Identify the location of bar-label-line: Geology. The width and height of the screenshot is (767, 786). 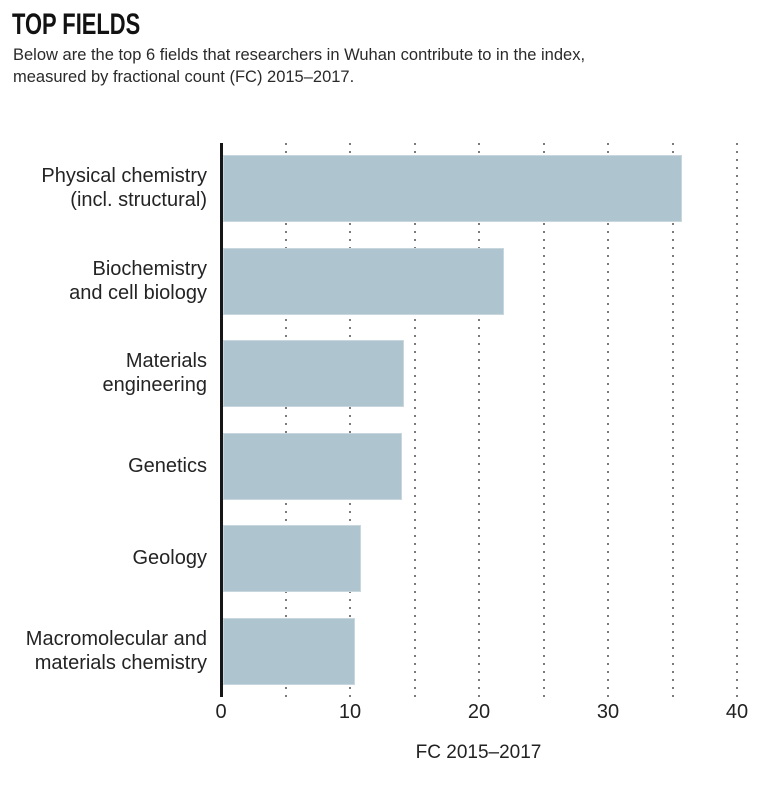
(170, 557).